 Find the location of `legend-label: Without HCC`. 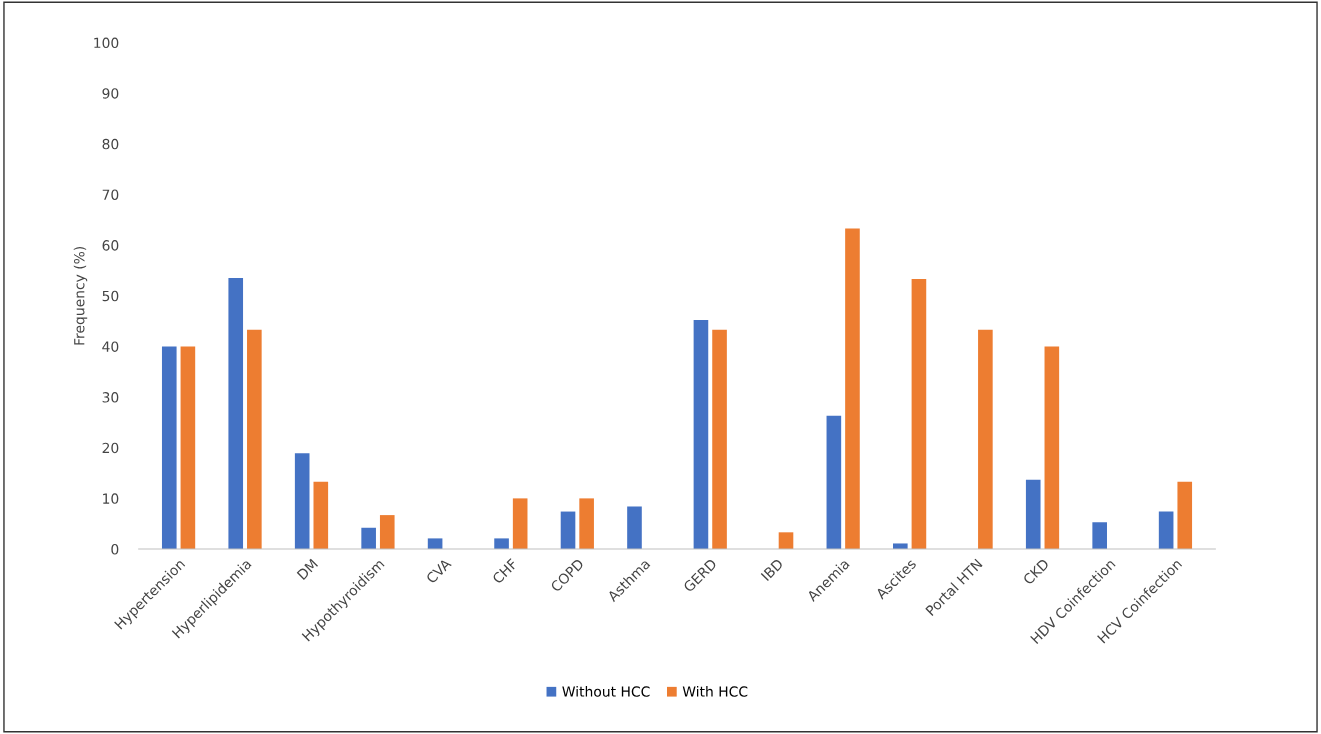

legend-label: Without HCC is located at coordinates (606, 691).